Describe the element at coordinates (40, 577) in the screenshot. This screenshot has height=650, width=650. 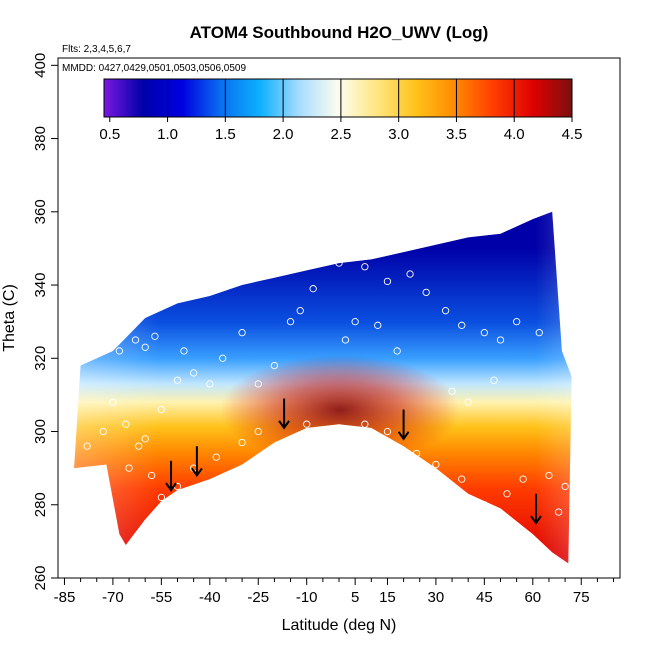
I see `y-tick-label: 260` at that location.